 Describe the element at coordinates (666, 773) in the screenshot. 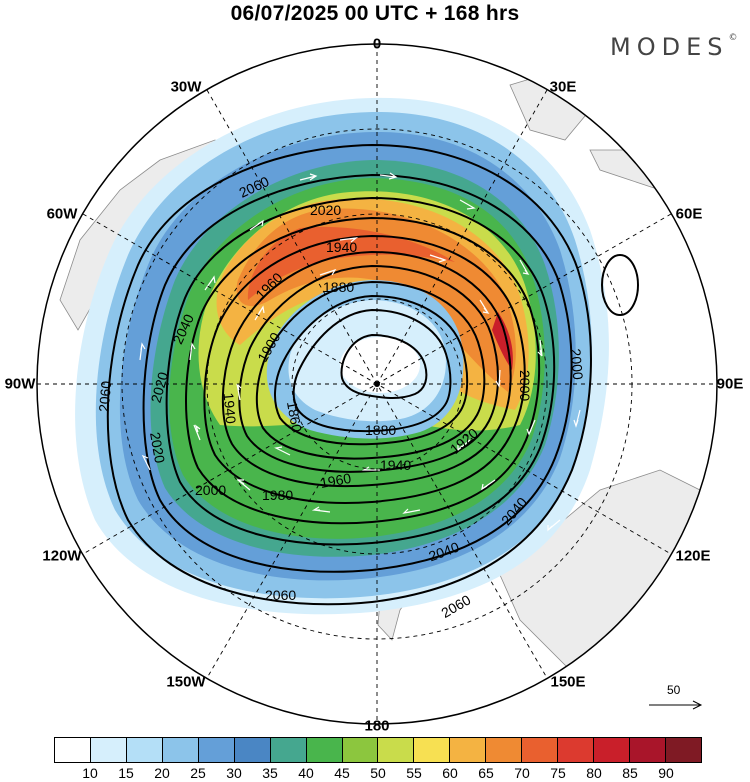

I see `colorbar-tick-label: 90` at that location.